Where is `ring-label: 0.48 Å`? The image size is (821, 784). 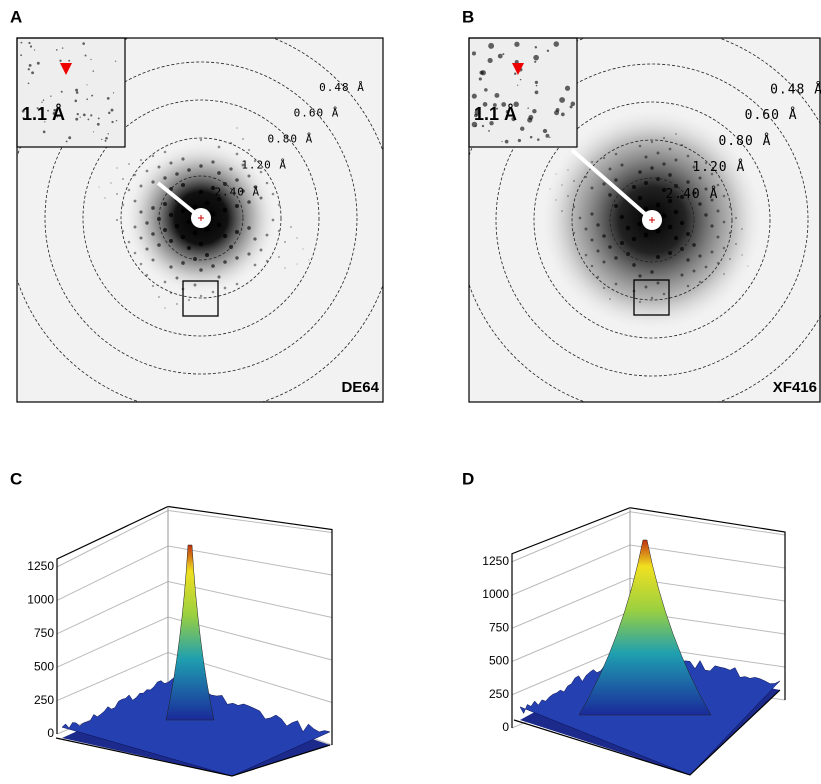
ring-label: 0.48 Å is located at coordinates (342, 87).